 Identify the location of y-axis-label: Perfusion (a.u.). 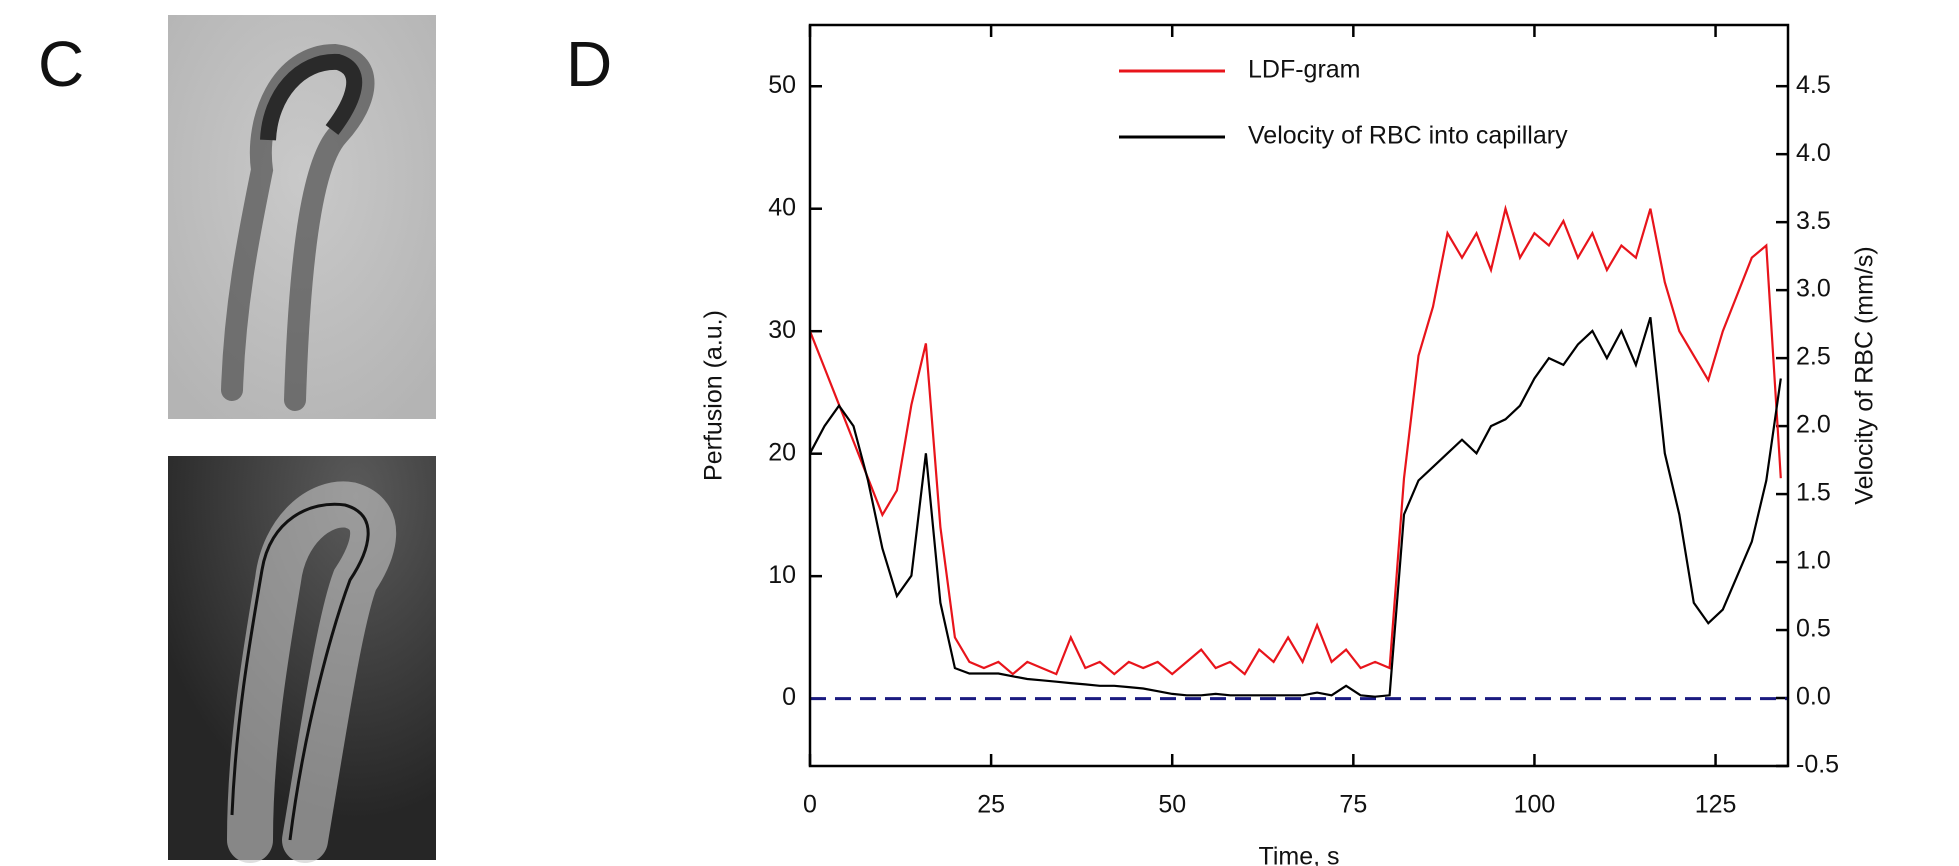
(714, 395).